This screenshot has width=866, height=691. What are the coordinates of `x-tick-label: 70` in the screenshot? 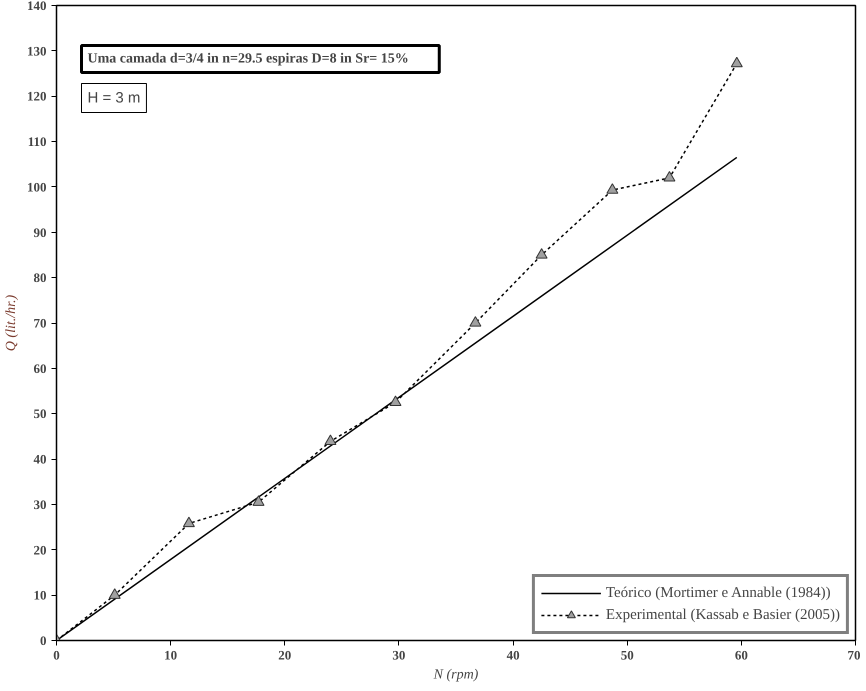 It's located at (854, 655).